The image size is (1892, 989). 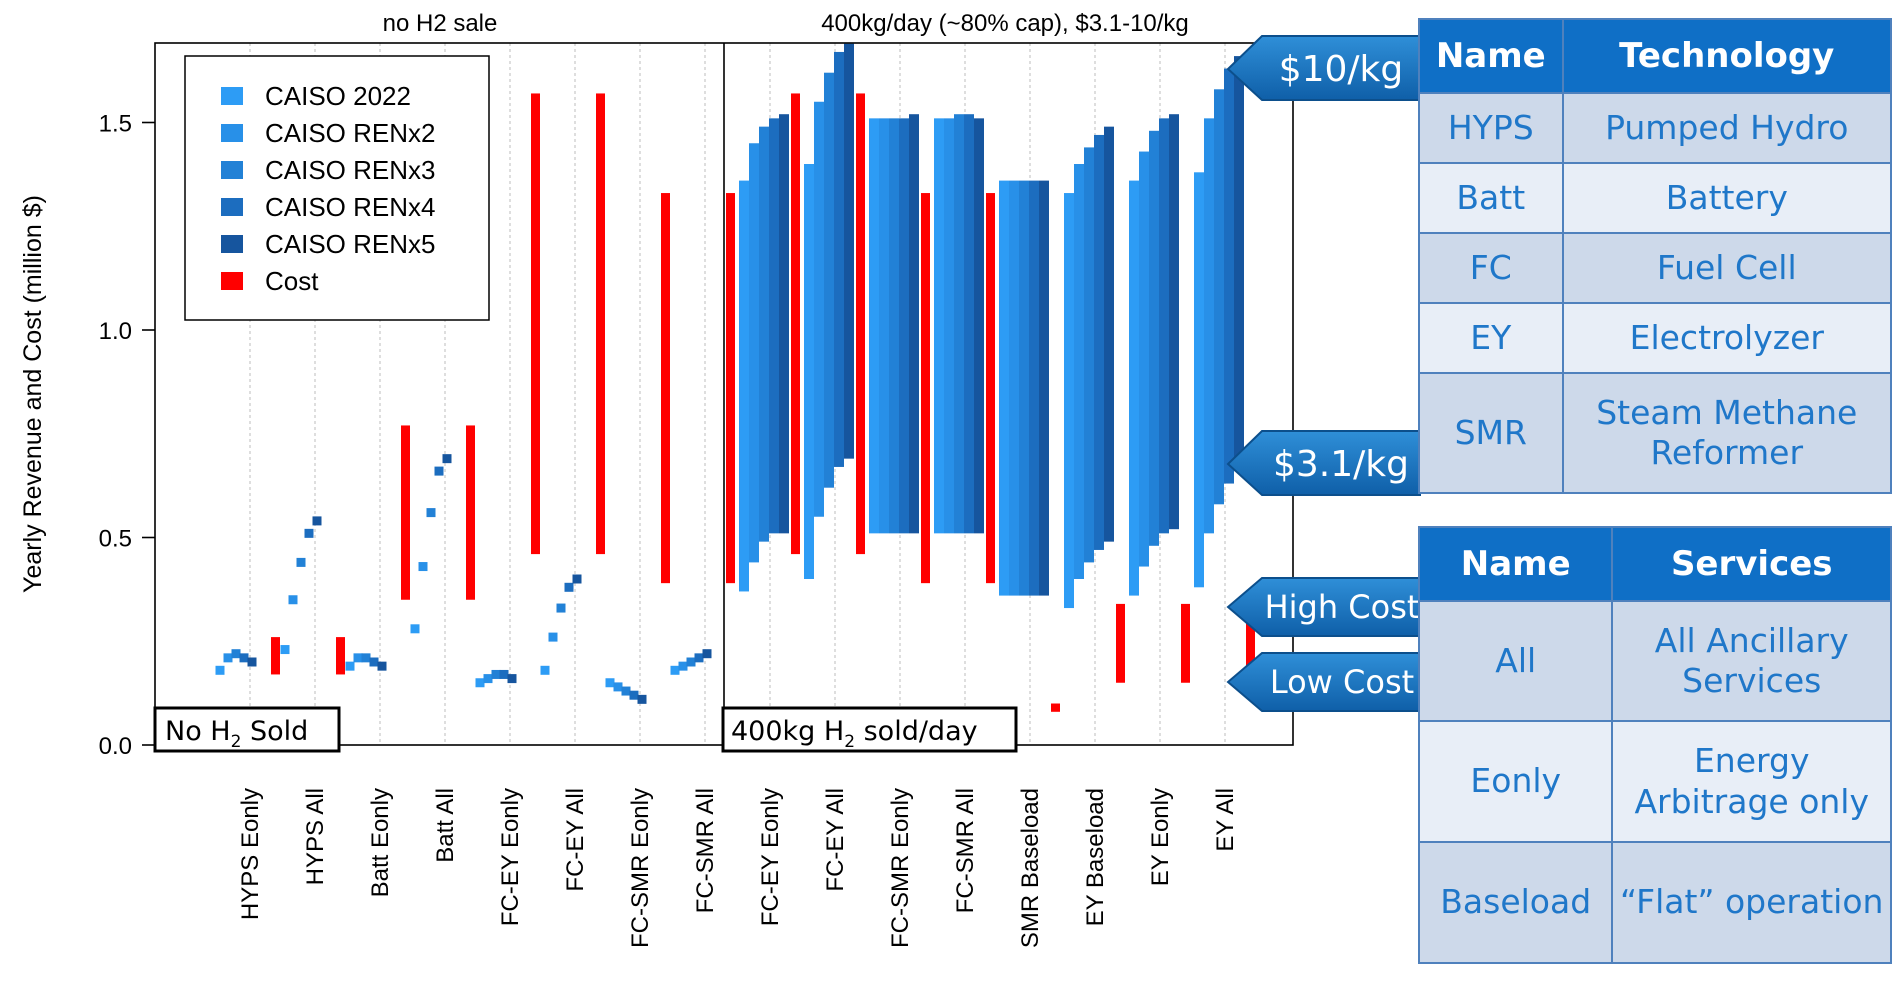 I want to click on x-category-label: EY All, so click(x=1225, y=820).